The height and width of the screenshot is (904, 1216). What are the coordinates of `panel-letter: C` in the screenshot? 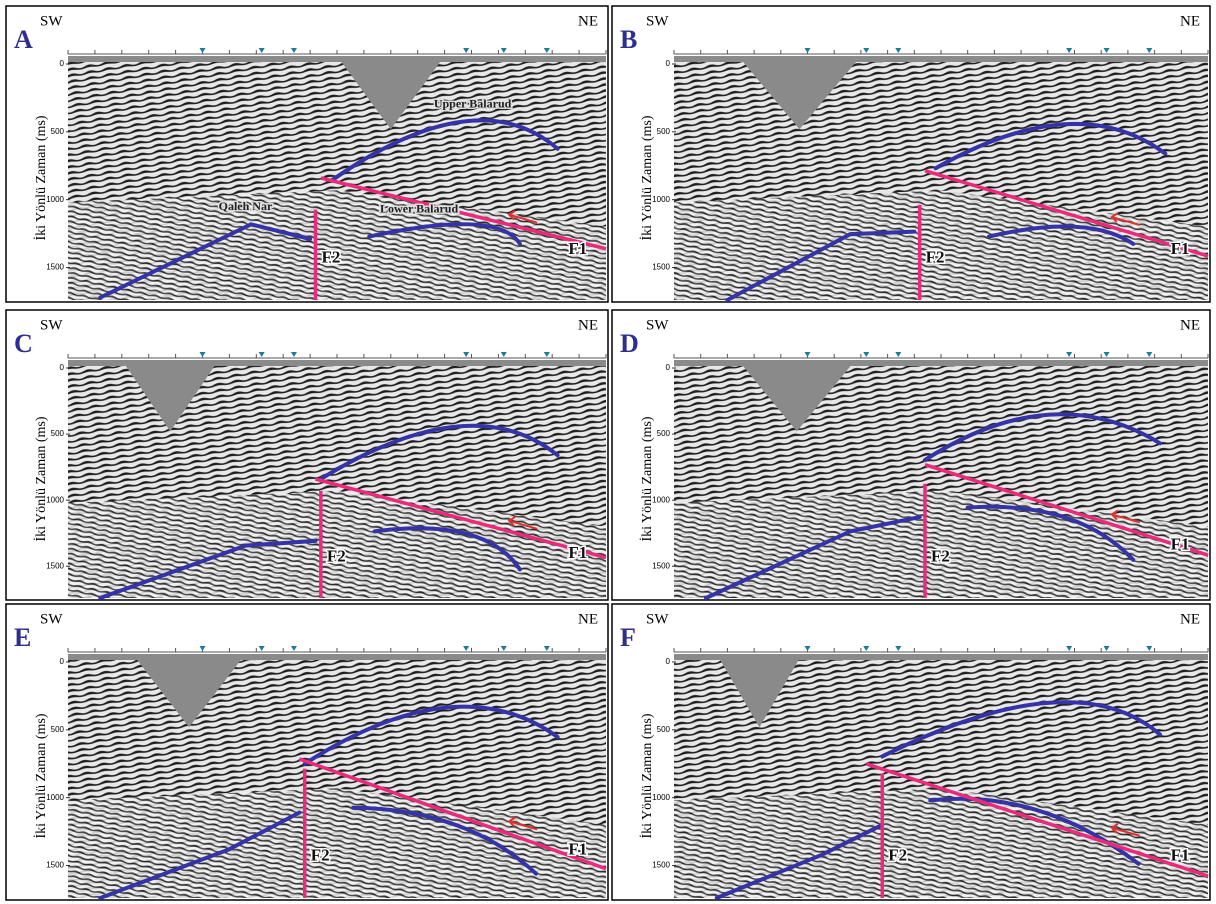 It's located at (23, 343).